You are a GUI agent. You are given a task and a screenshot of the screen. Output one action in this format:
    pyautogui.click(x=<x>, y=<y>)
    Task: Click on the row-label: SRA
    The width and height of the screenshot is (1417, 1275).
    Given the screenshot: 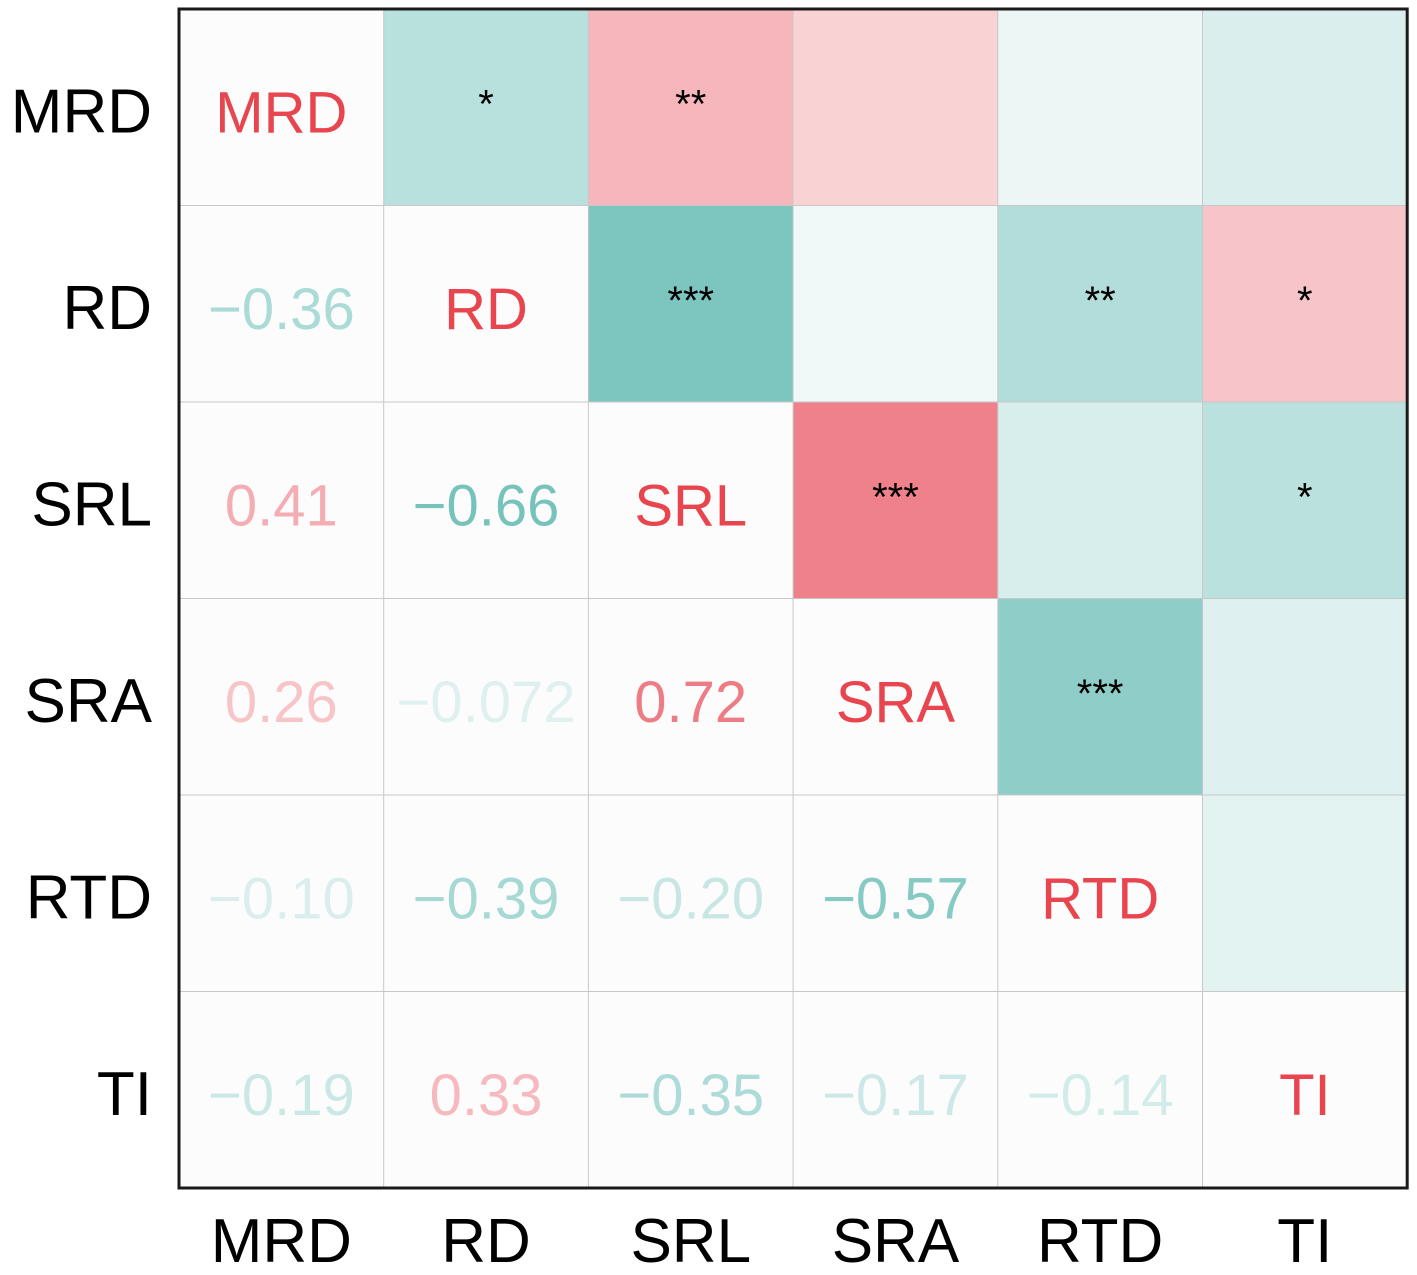 What is the action you would take?
    pyautogui.click(x=89, y=701)
    